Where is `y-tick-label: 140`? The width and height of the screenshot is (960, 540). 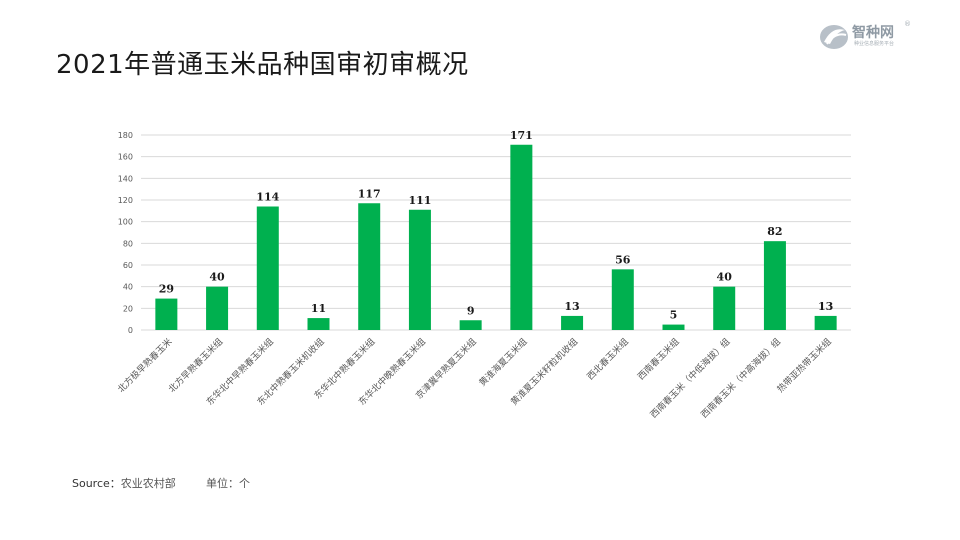
y-tick-label: 140 is located at coordinates (125, 178).